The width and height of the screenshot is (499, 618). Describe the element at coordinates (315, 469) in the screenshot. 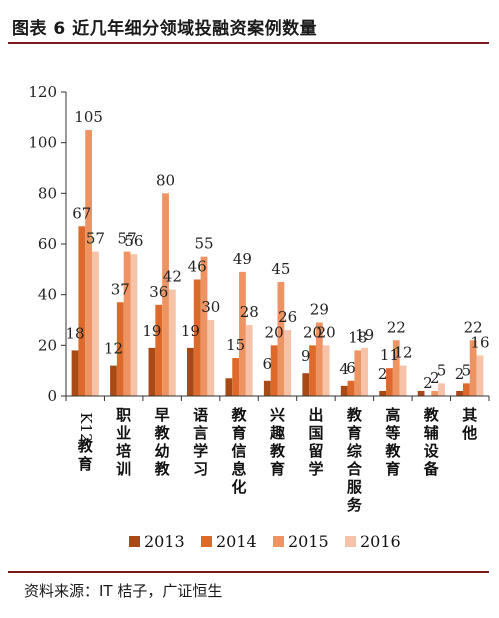

I see `svg-text: 学` at that location.